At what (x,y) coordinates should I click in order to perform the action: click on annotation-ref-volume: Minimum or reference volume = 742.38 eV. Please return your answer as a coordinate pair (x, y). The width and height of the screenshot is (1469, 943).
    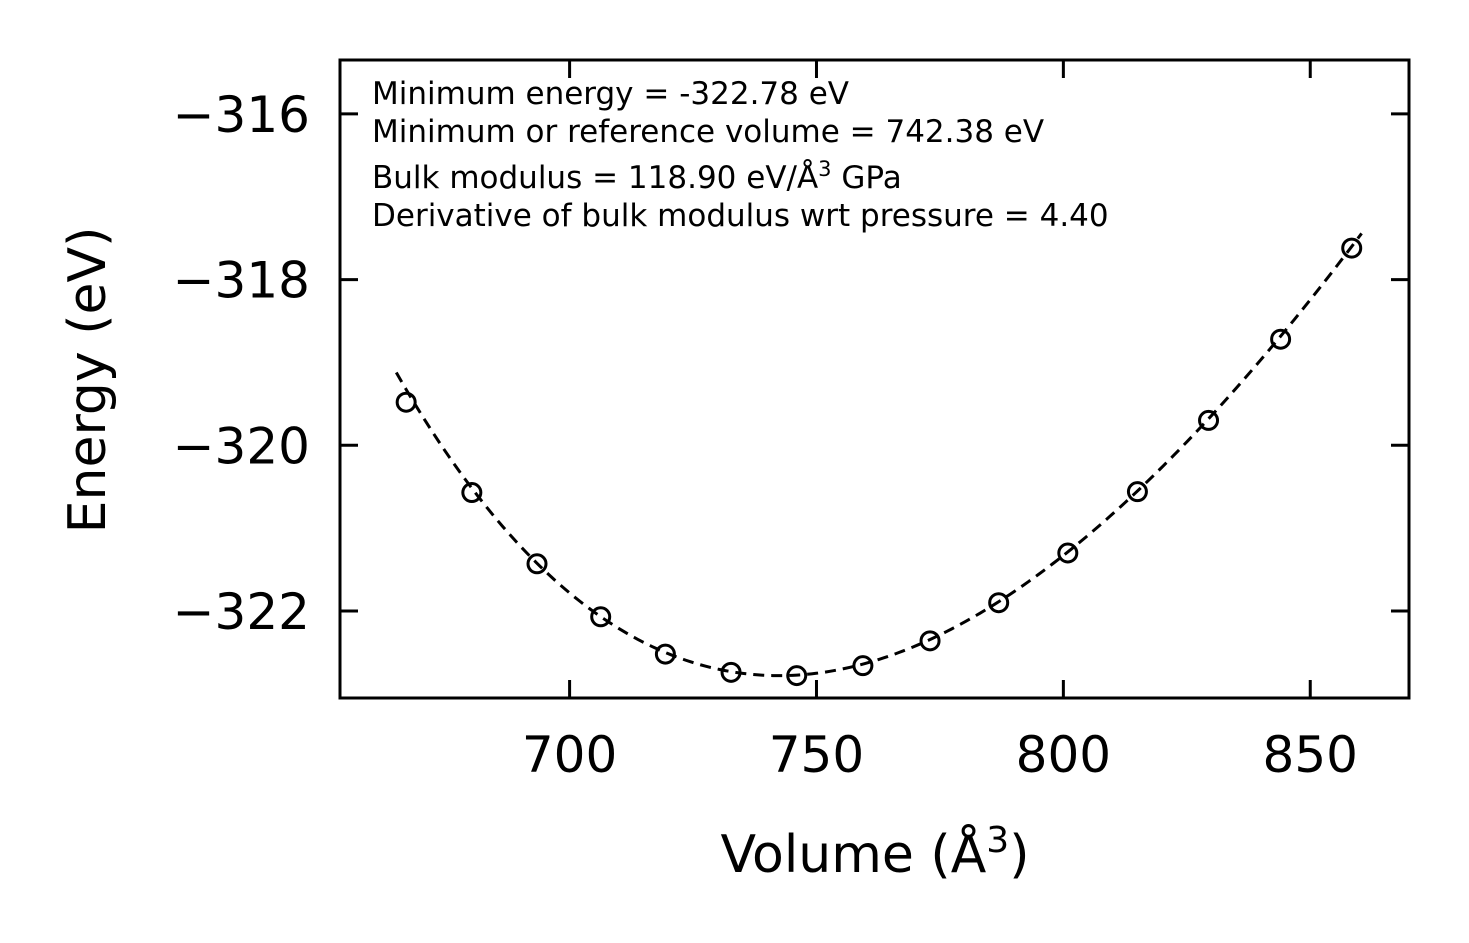
    Looking at the image, I should click on (708, 132).